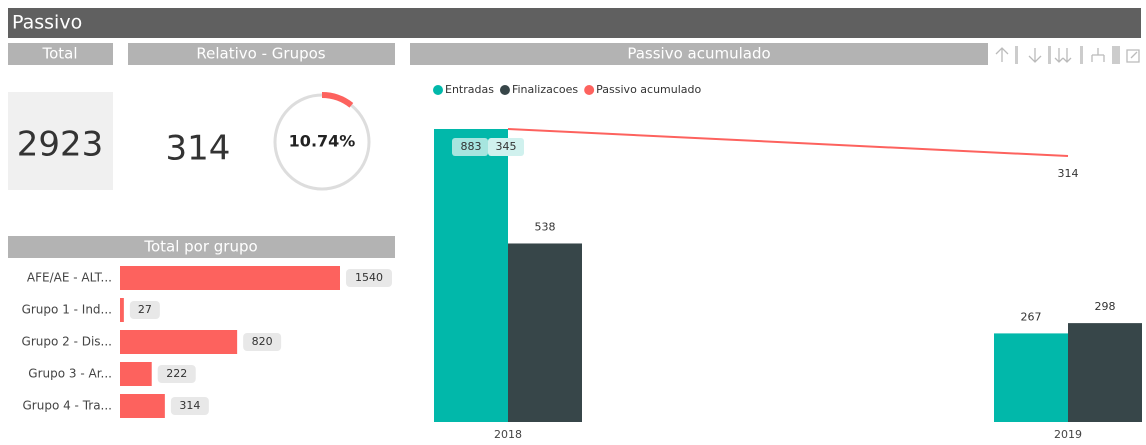 The width and height of the screenshot is (1146, 445). I want to click on expand-all-icon, so click(1063, 55).